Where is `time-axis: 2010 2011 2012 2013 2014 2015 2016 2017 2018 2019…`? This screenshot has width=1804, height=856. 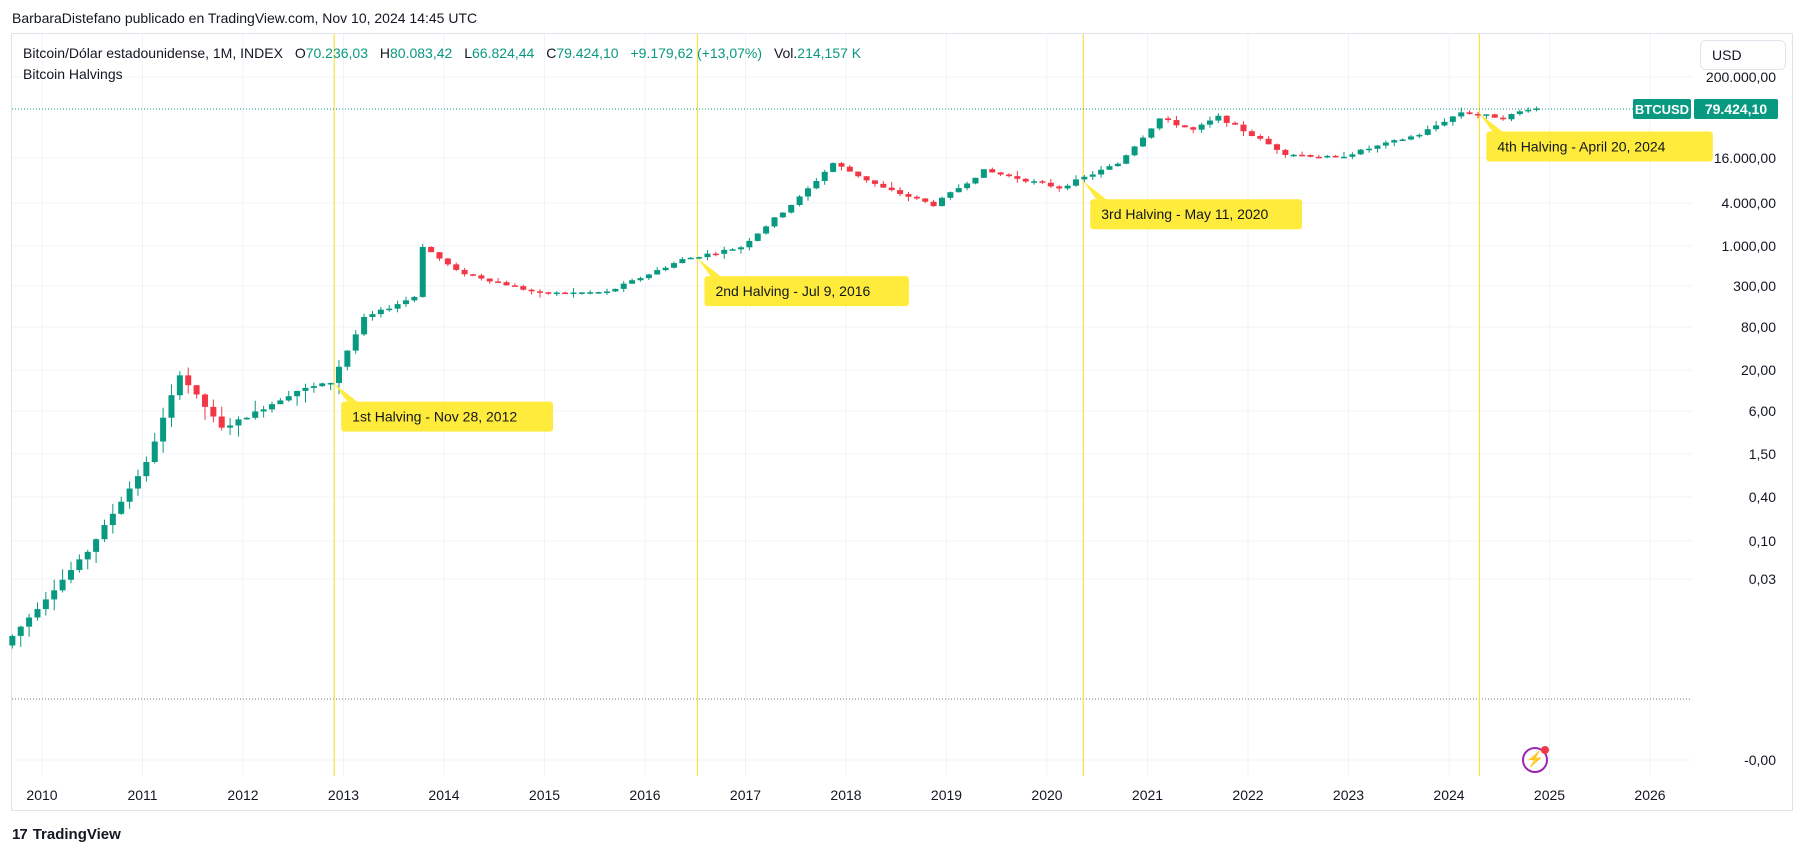
time-axis: 2010 2011 2012 2013 2014 2015 2016 2017 2018 2019… is located at coordinates (845, 795).